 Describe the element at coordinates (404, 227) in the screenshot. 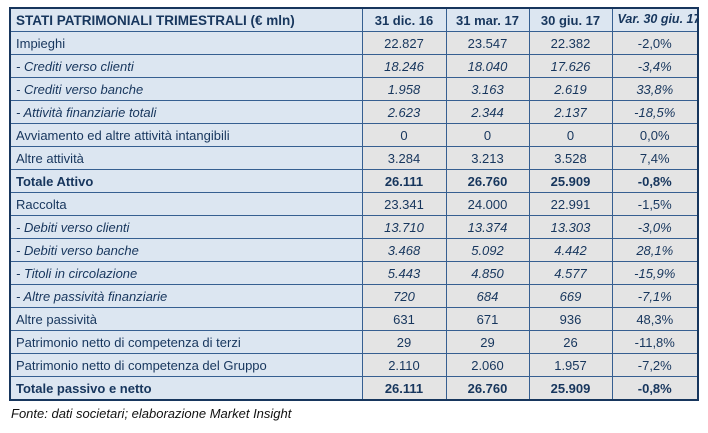

I see `cell-value: 13.710` at that location.